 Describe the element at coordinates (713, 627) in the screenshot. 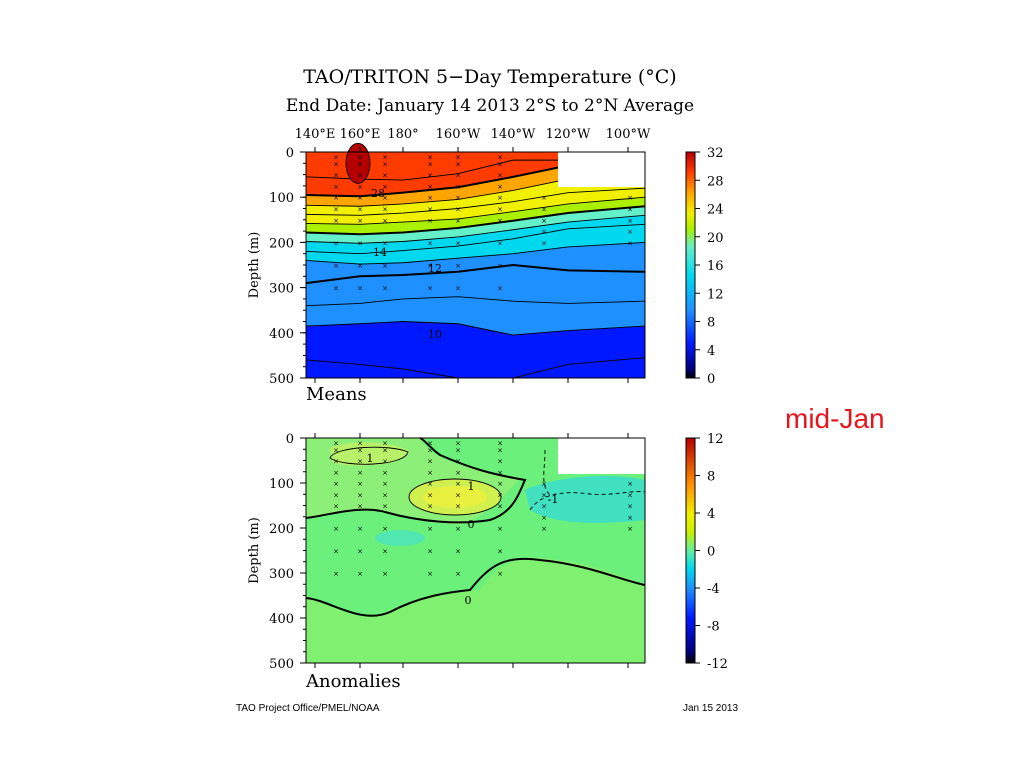

I see `colorbar-tick-label: -8` at that location.